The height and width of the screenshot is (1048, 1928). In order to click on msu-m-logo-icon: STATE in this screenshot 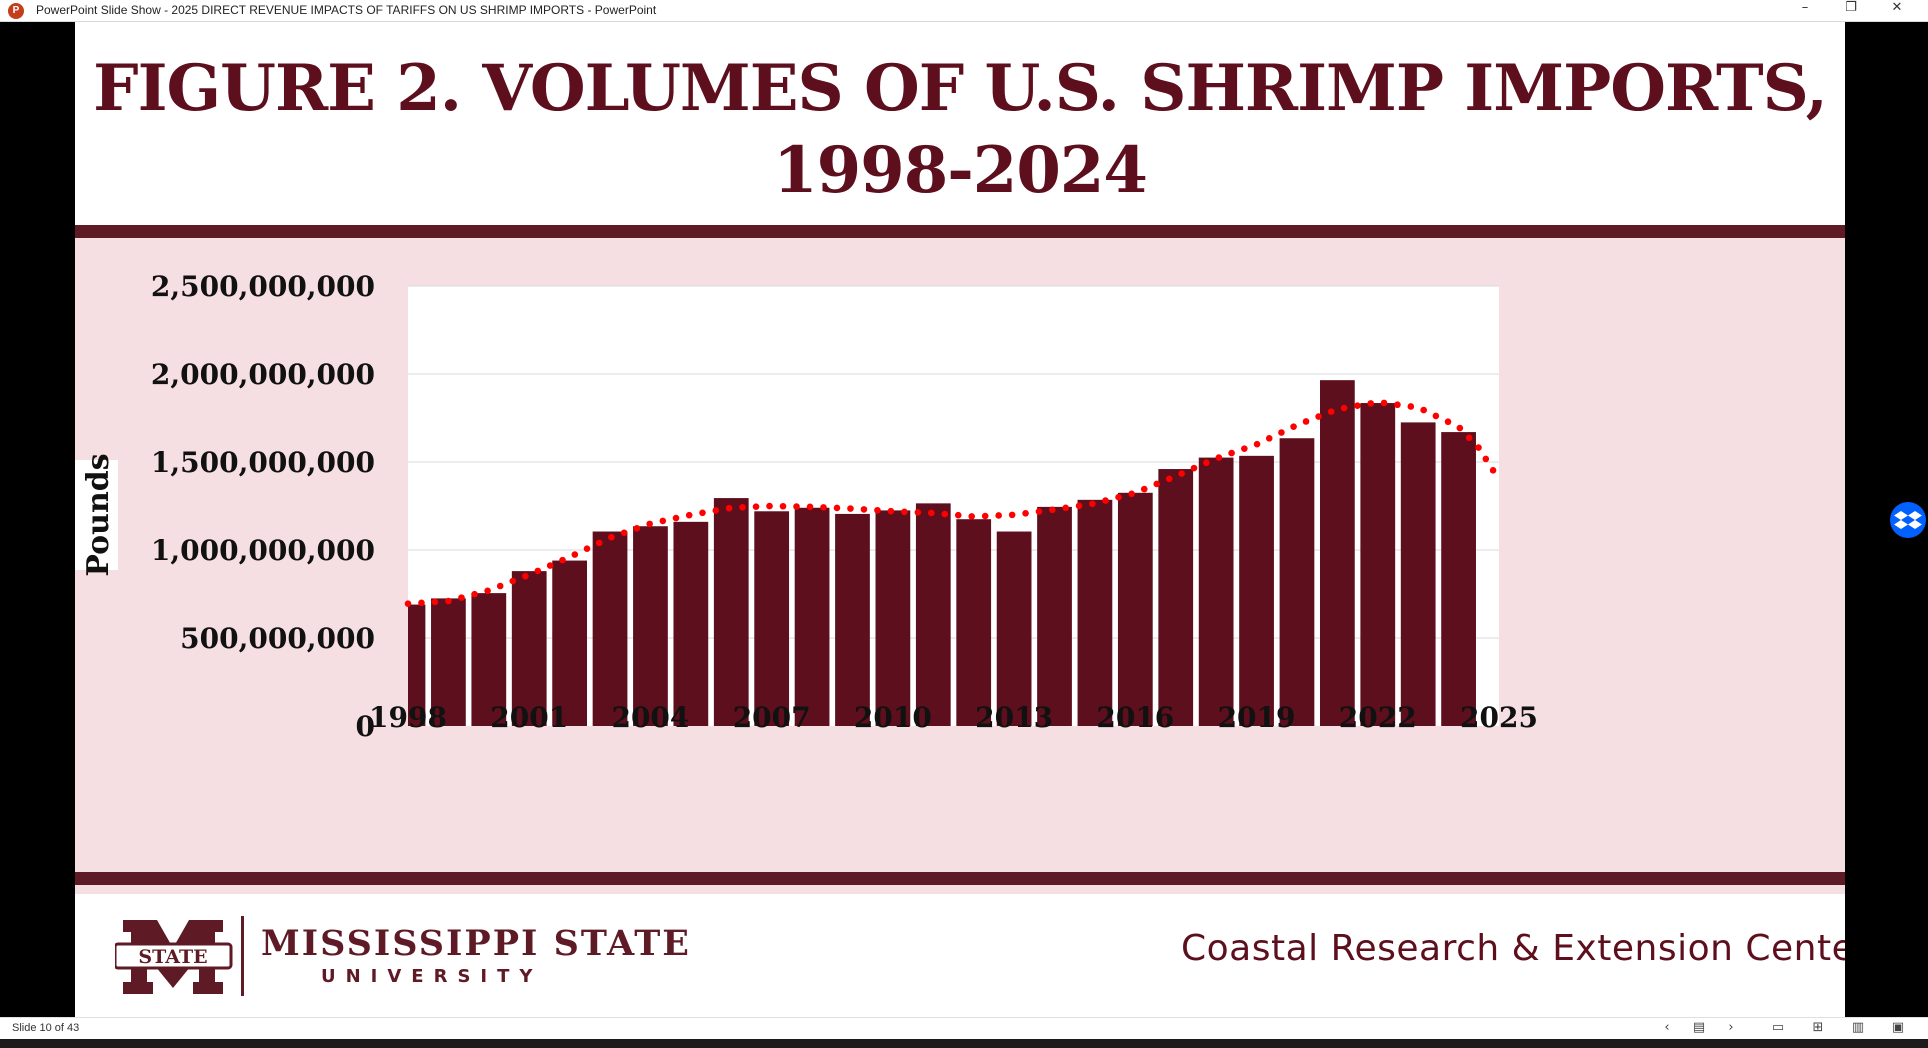, I will do `click(178, 956)`.